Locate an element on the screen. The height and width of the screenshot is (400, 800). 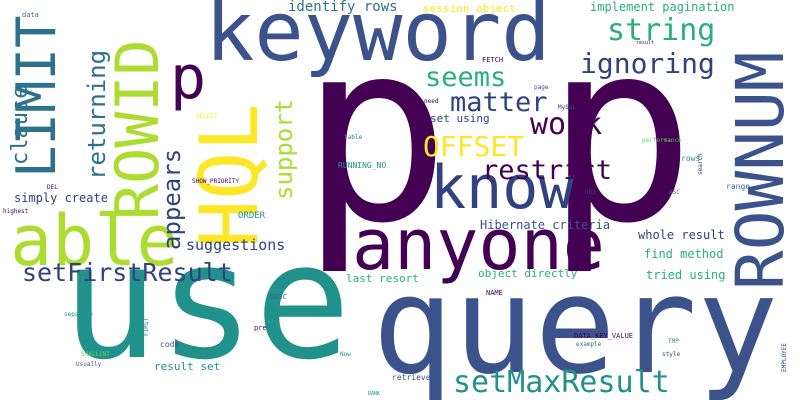
word-hql: HQL is located at coordinates (229, 176).